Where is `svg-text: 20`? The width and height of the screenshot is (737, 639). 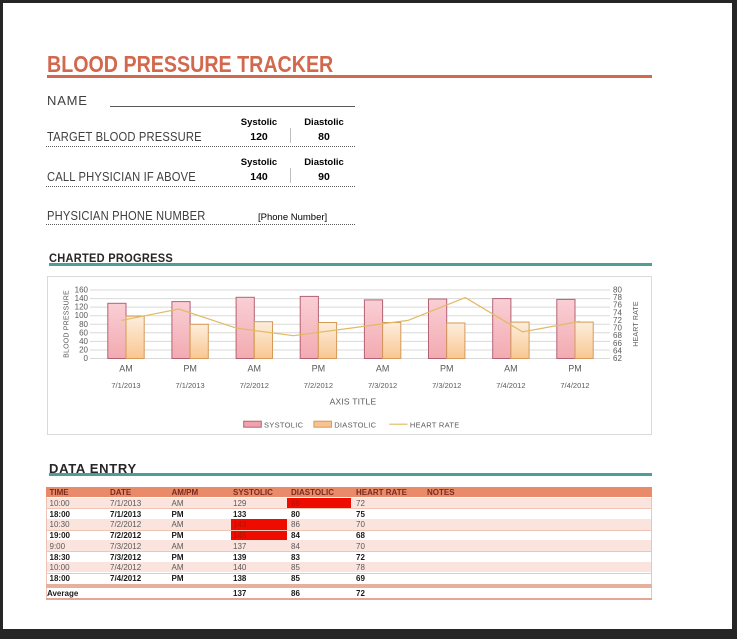
svg-text: 20 is located at coordinates (83, 350).